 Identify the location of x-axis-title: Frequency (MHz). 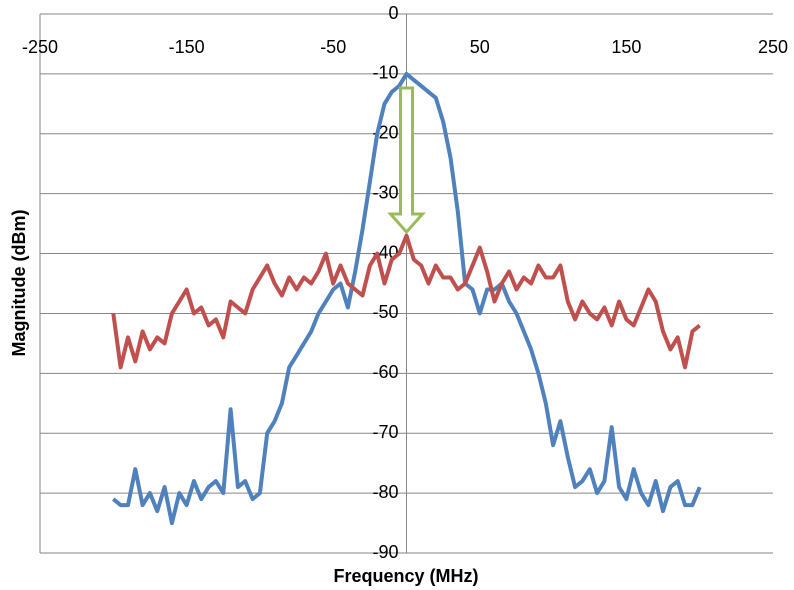
(405, 576).